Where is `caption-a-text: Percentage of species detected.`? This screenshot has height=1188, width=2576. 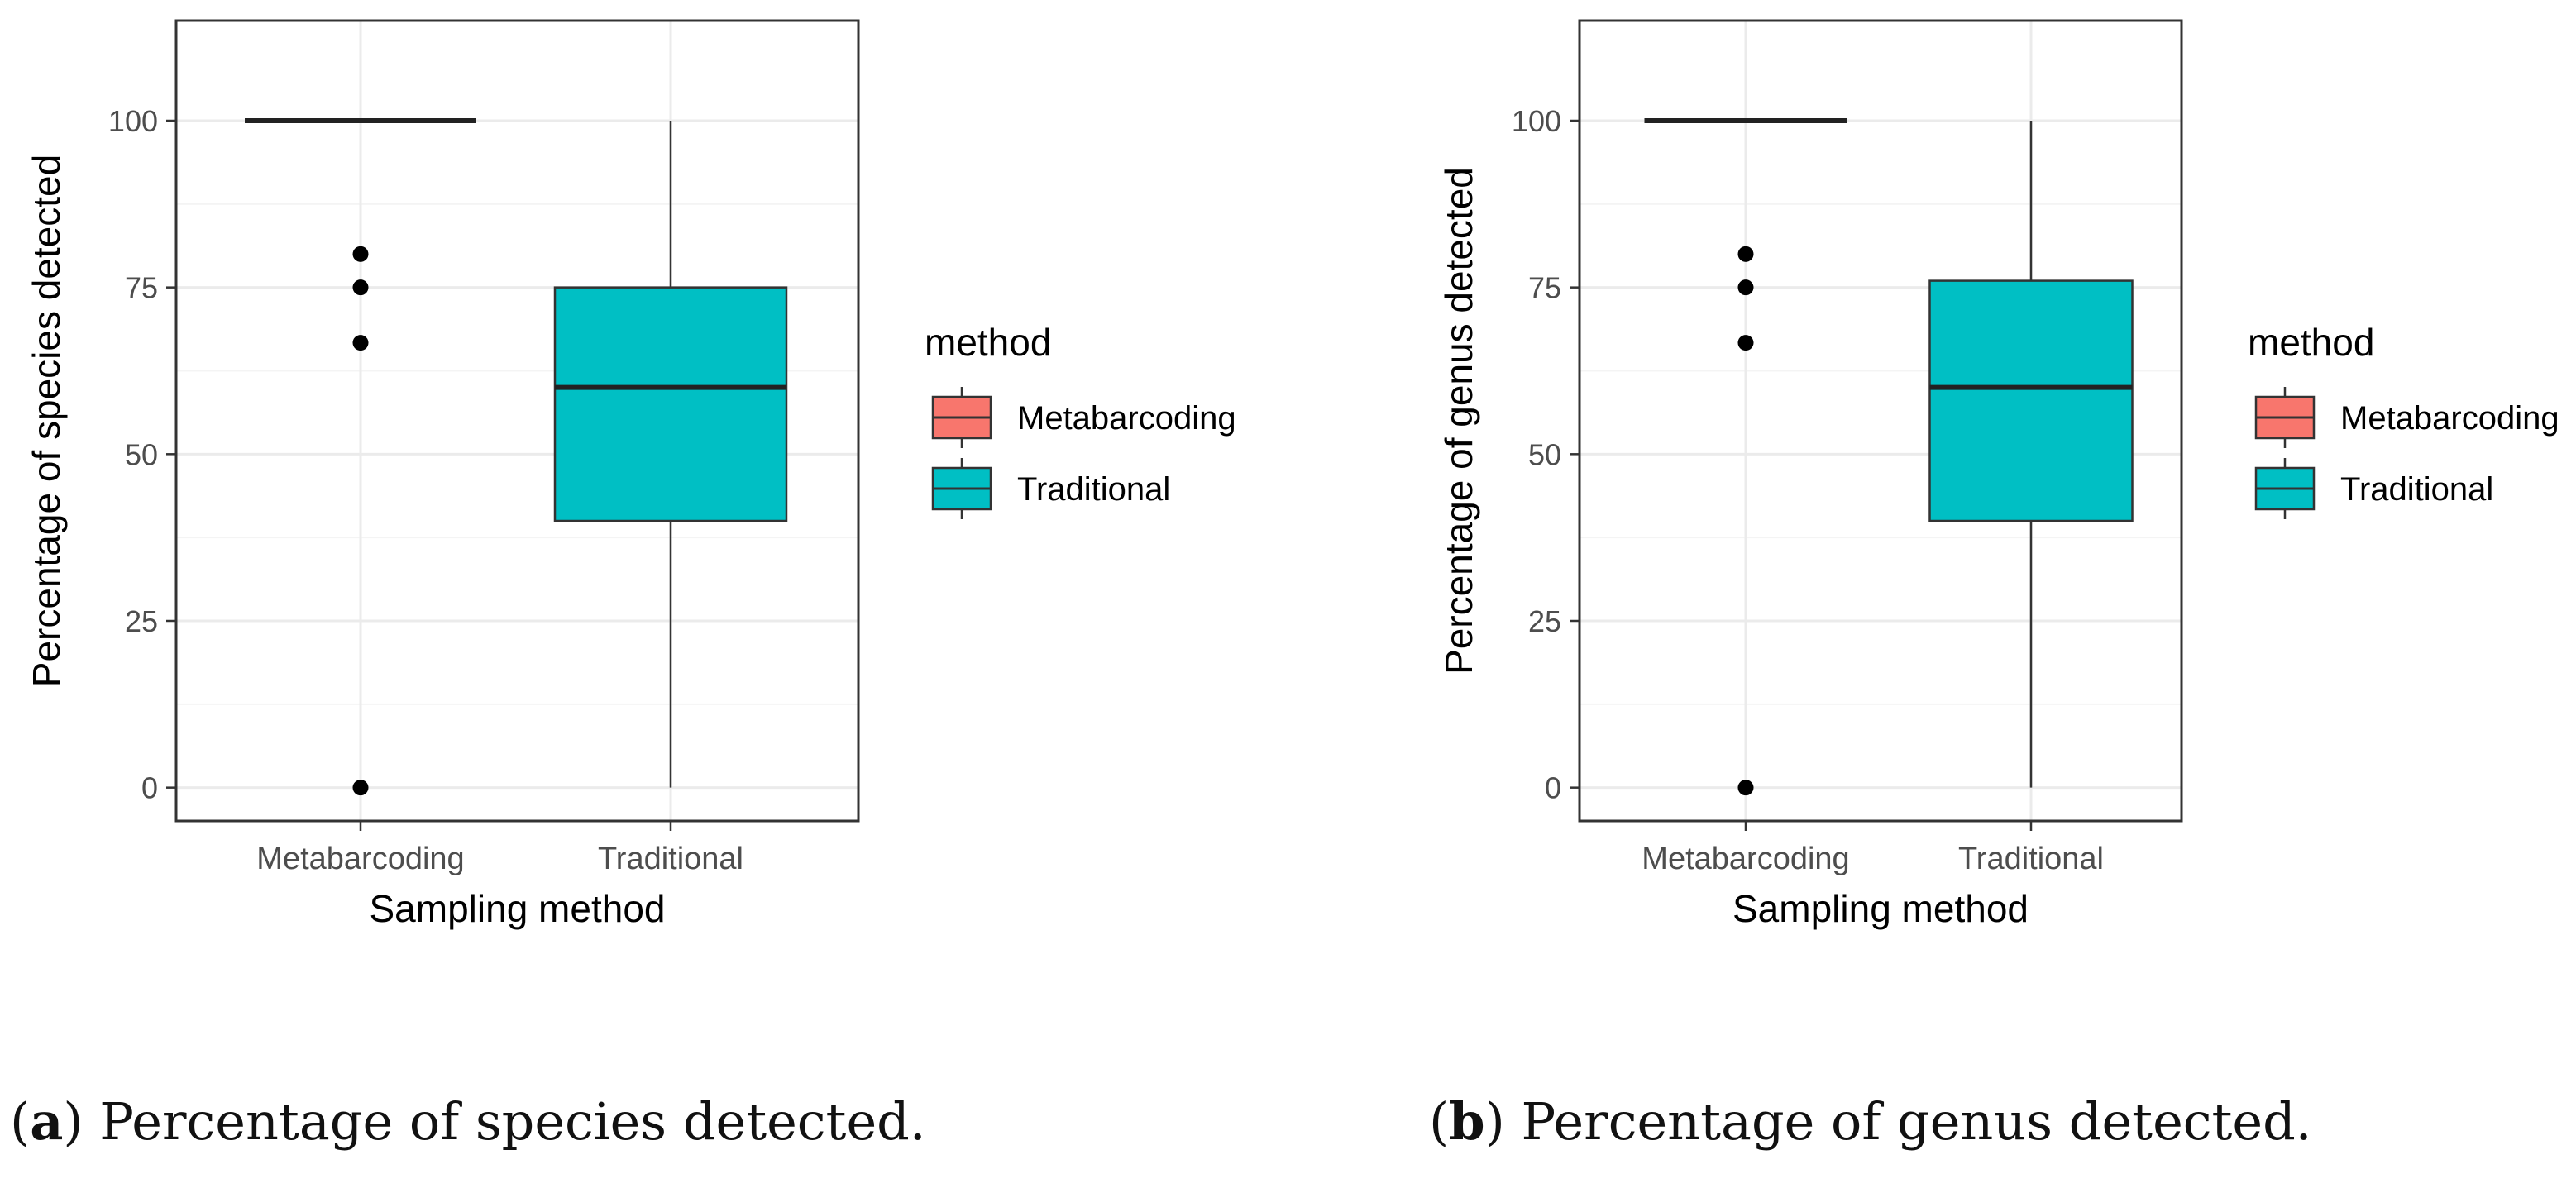
caption-a-text: Percentage of species detected. is located at coordinates (512, 1121).